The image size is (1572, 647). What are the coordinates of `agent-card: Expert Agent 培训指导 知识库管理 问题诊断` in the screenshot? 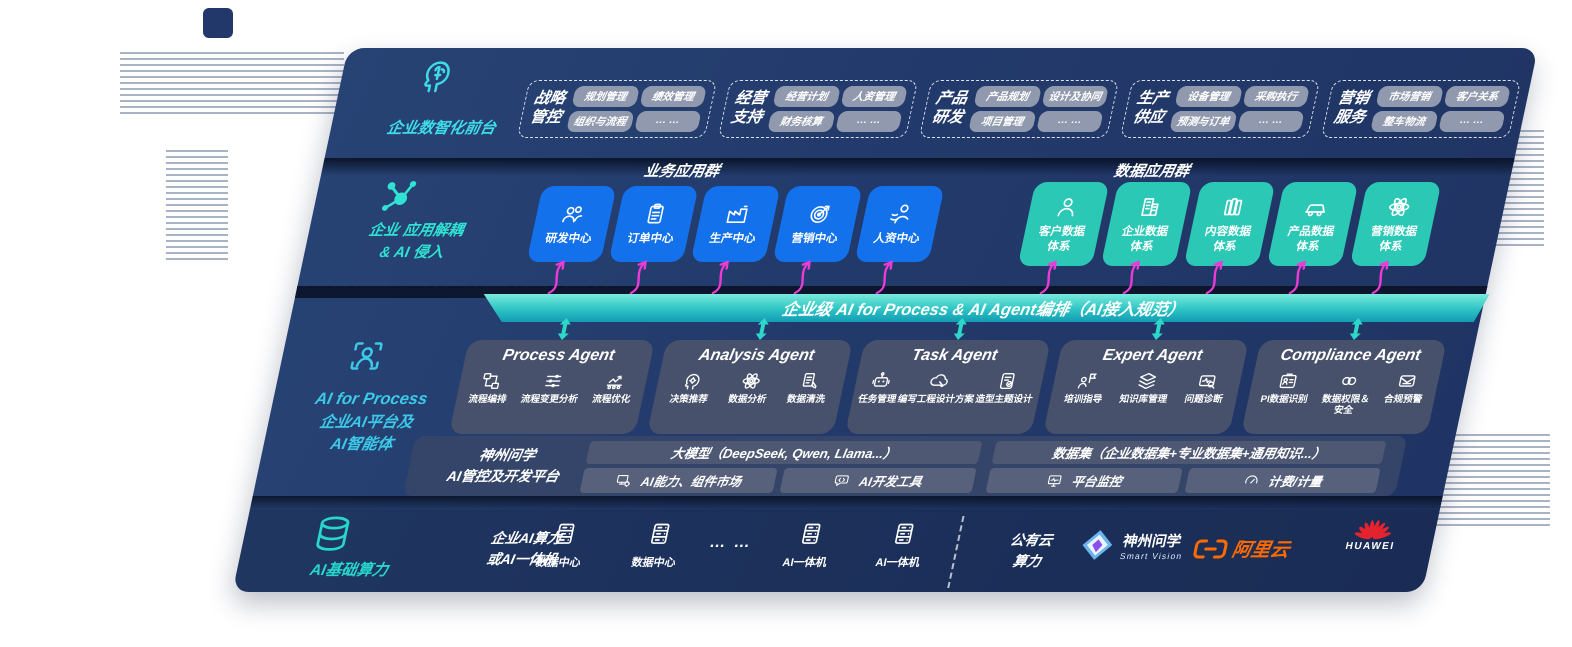 It's located at (1145, 387).